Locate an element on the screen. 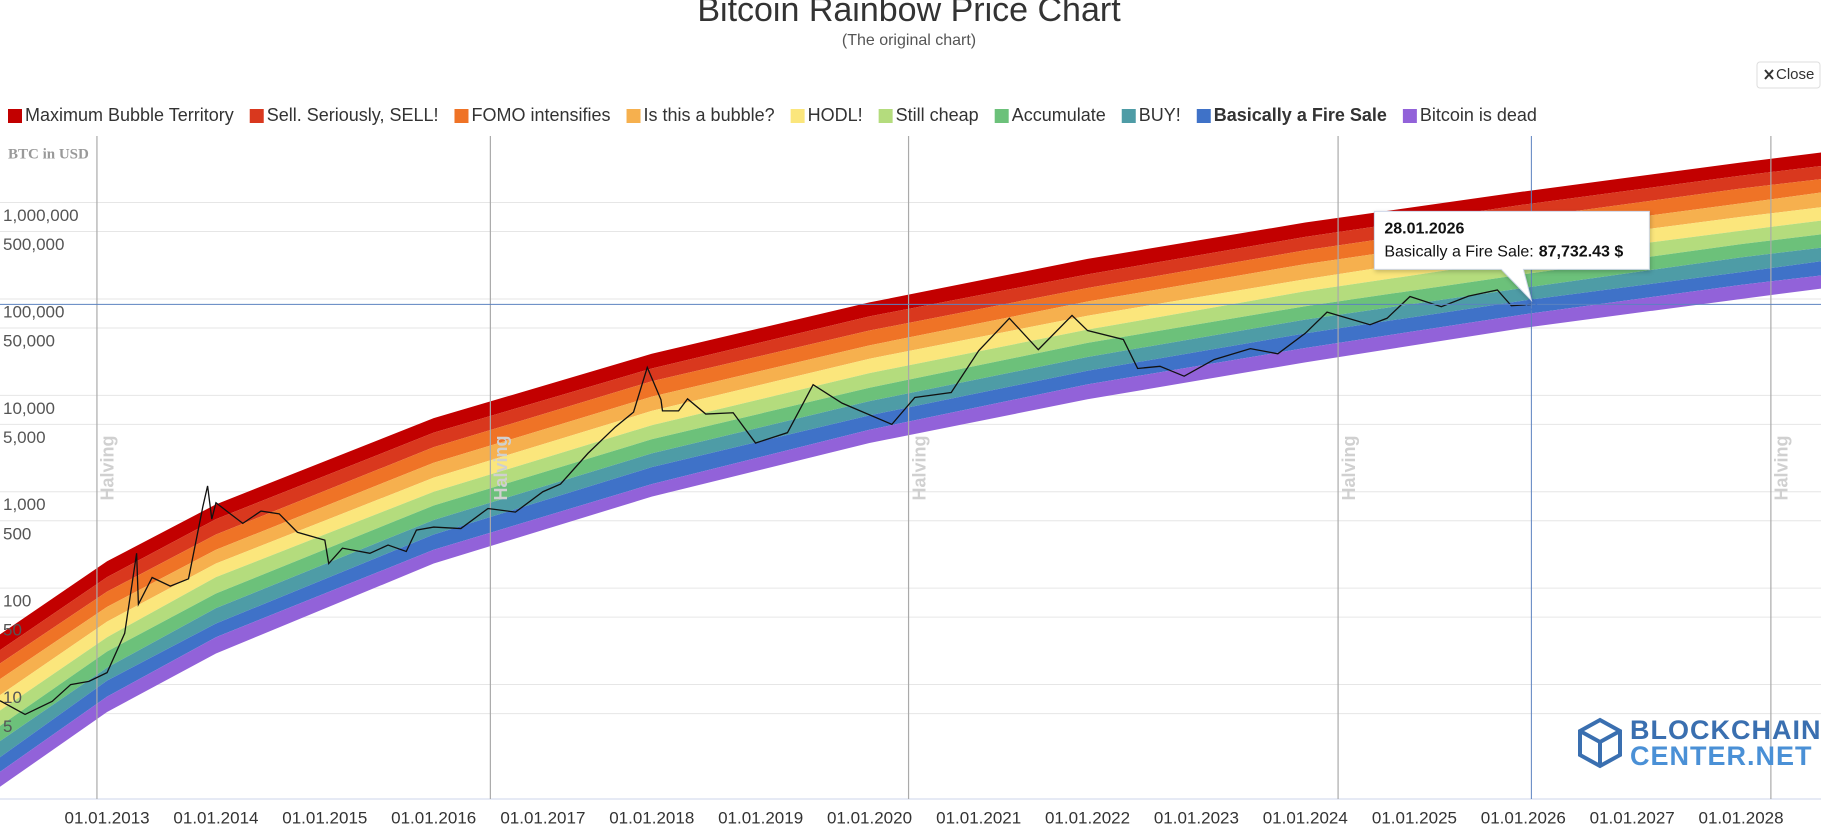  legend-item: Sell. Seriously, SELL! is located at coordinates (344, 115).